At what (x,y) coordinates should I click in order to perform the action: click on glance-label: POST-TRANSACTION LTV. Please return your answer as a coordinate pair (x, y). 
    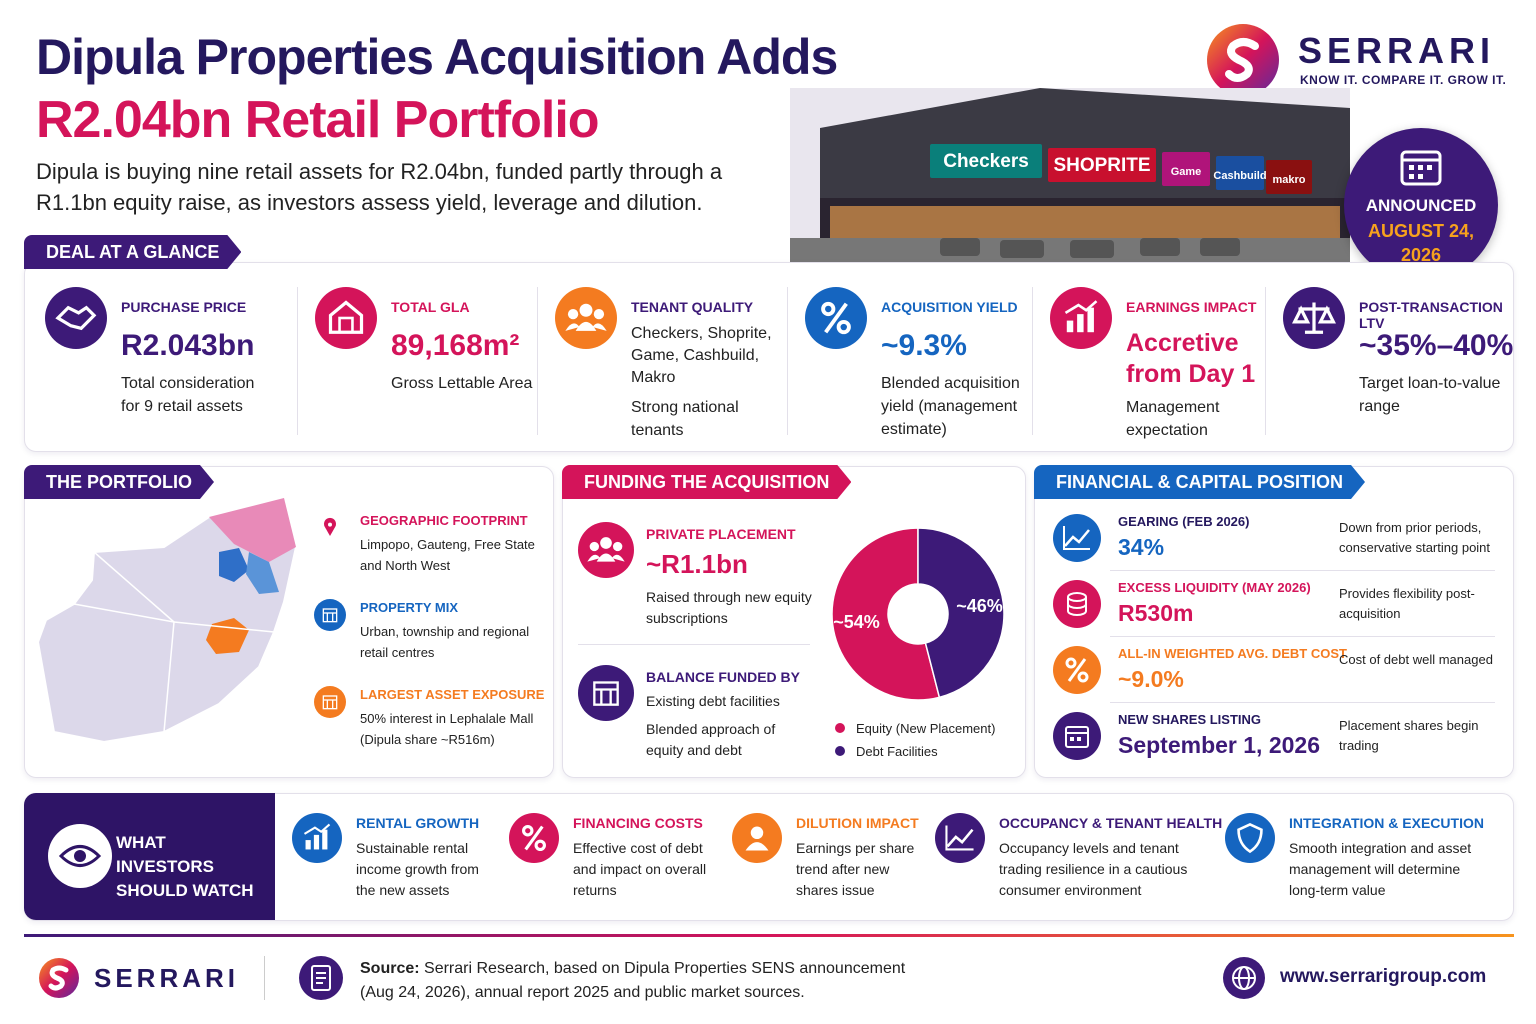
    Looking at the image, I should click on (1431, 315).